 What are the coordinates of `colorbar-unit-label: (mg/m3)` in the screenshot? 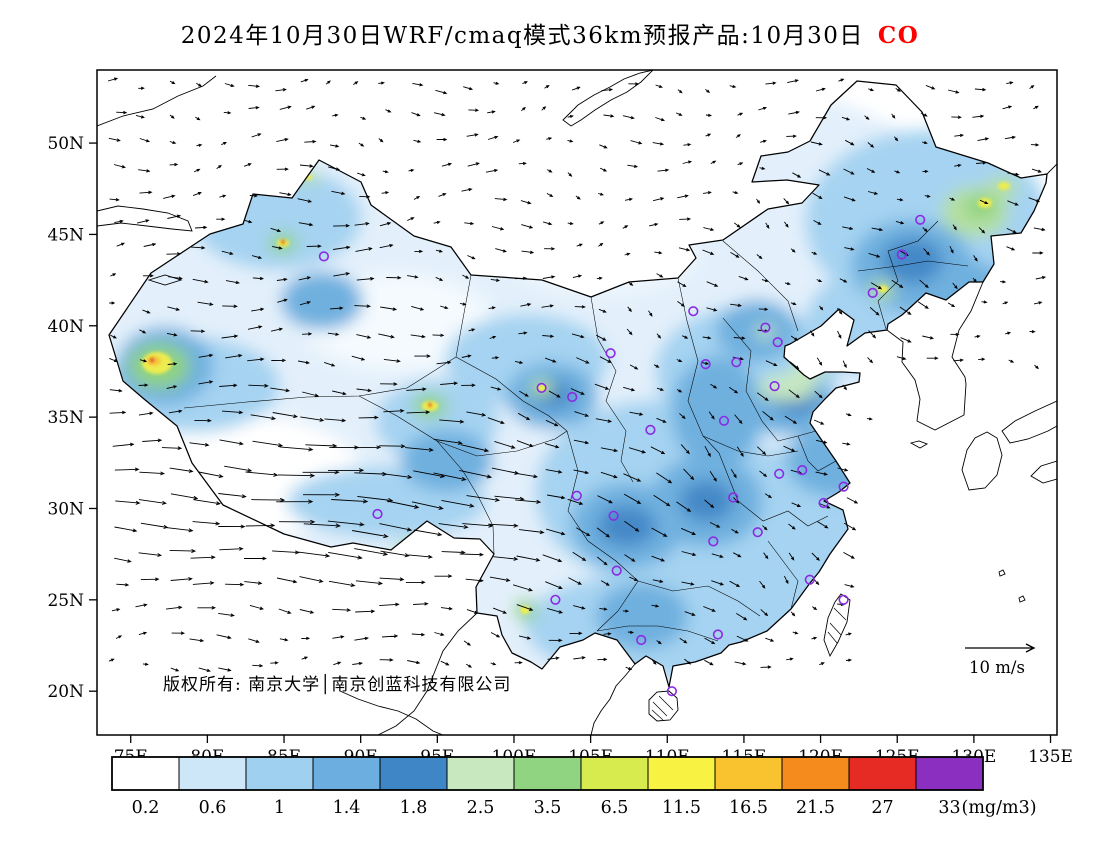 It's located at (999, 808).